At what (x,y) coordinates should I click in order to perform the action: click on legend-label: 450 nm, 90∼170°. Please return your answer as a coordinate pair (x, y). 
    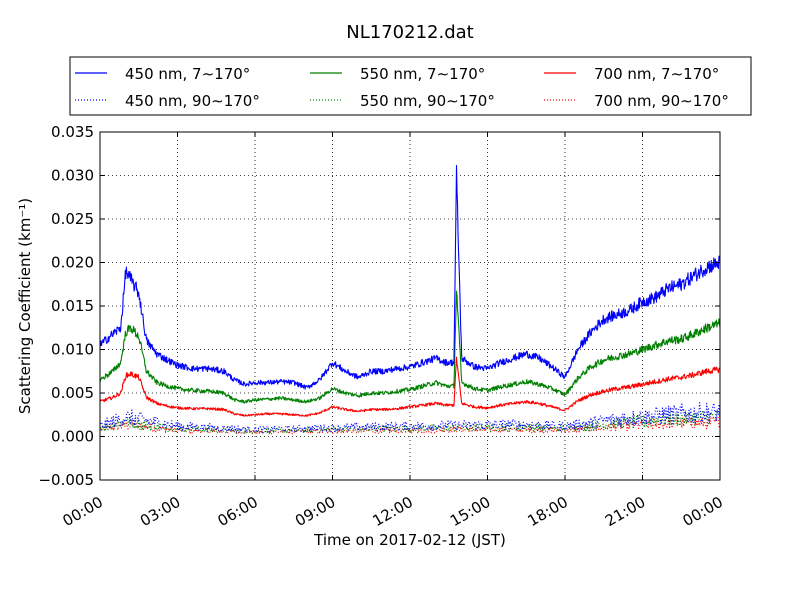
    Looking at the image, I should click on (192, 101).